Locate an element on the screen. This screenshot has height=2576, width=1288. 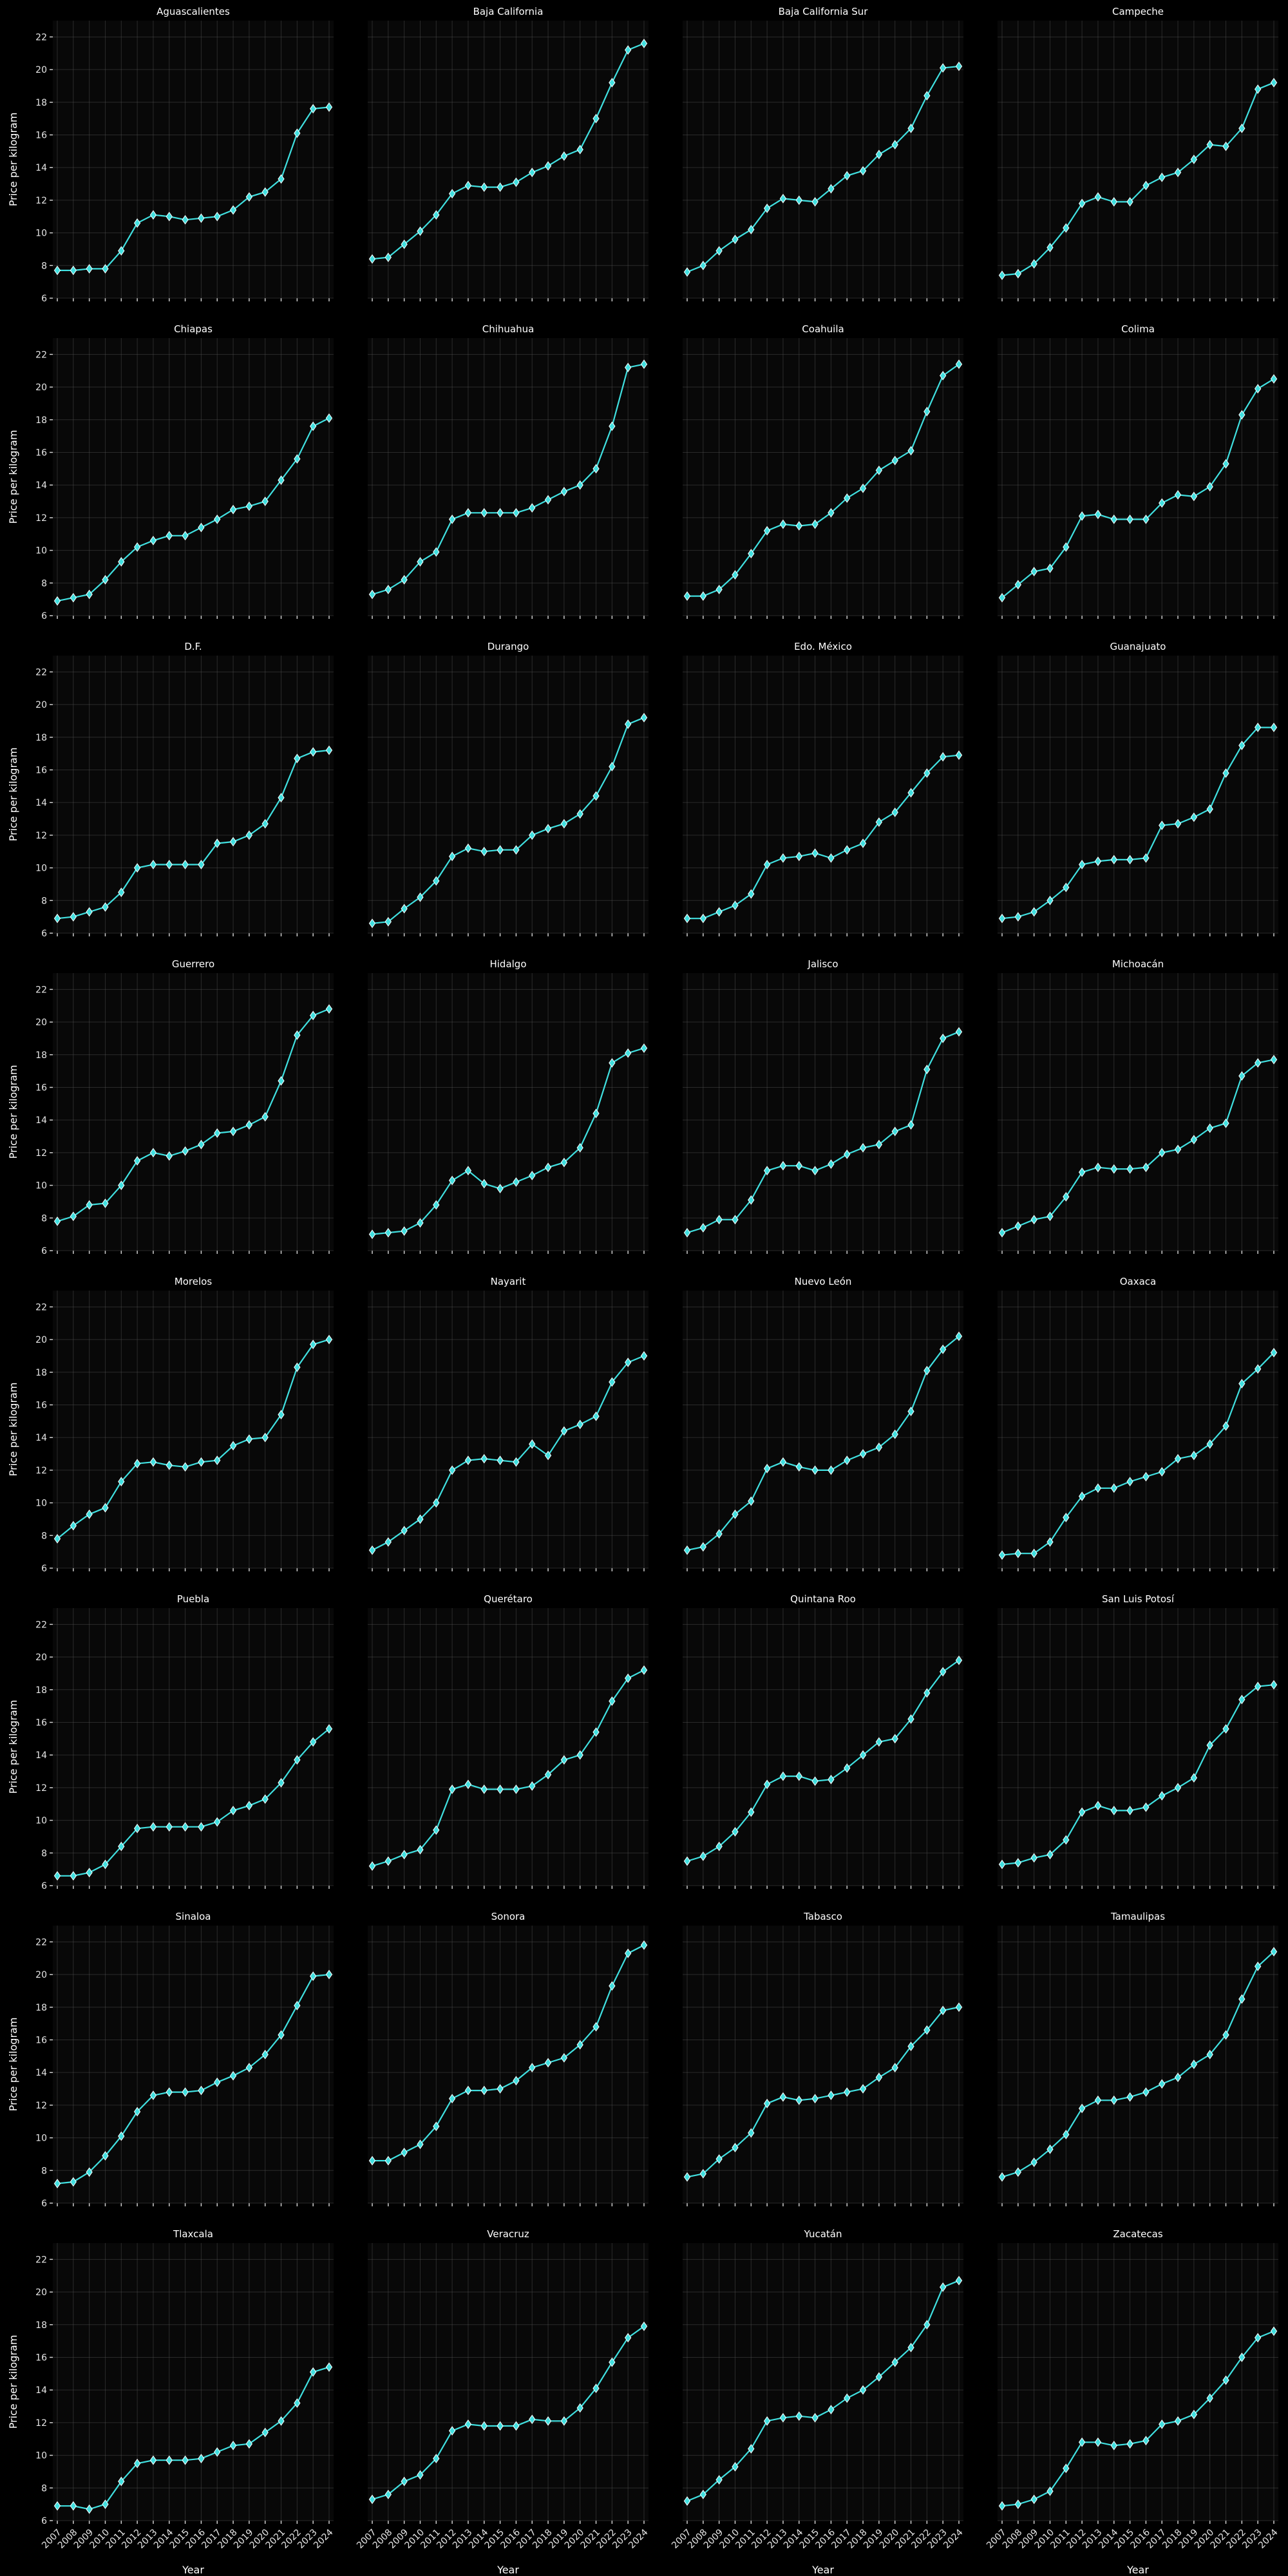
y-tick-label: 10 is located at coordinates (41, 1186).